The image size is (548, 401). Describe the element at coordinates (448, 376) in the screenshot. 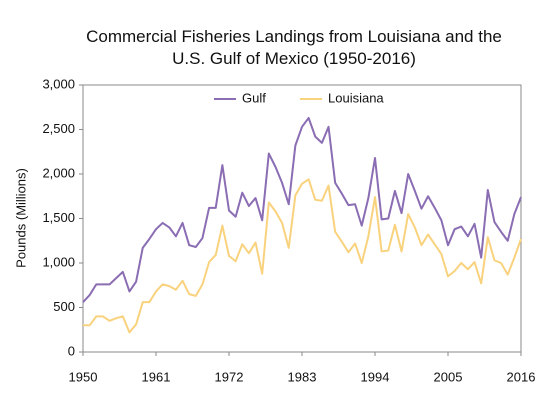

I see `x-tick-label: 2005` at that location.